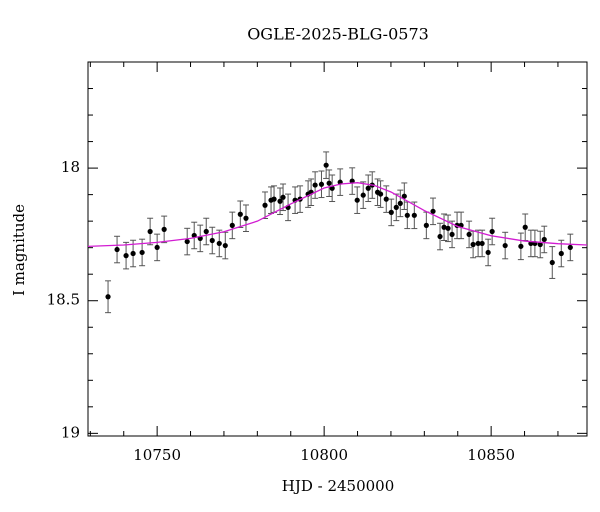 The image size is (600, 512). What do you see at coordinates (338, 486) in the screenshot?
I see `x-axis-label: HJD - 2450000` at bounding box center [338, 486].